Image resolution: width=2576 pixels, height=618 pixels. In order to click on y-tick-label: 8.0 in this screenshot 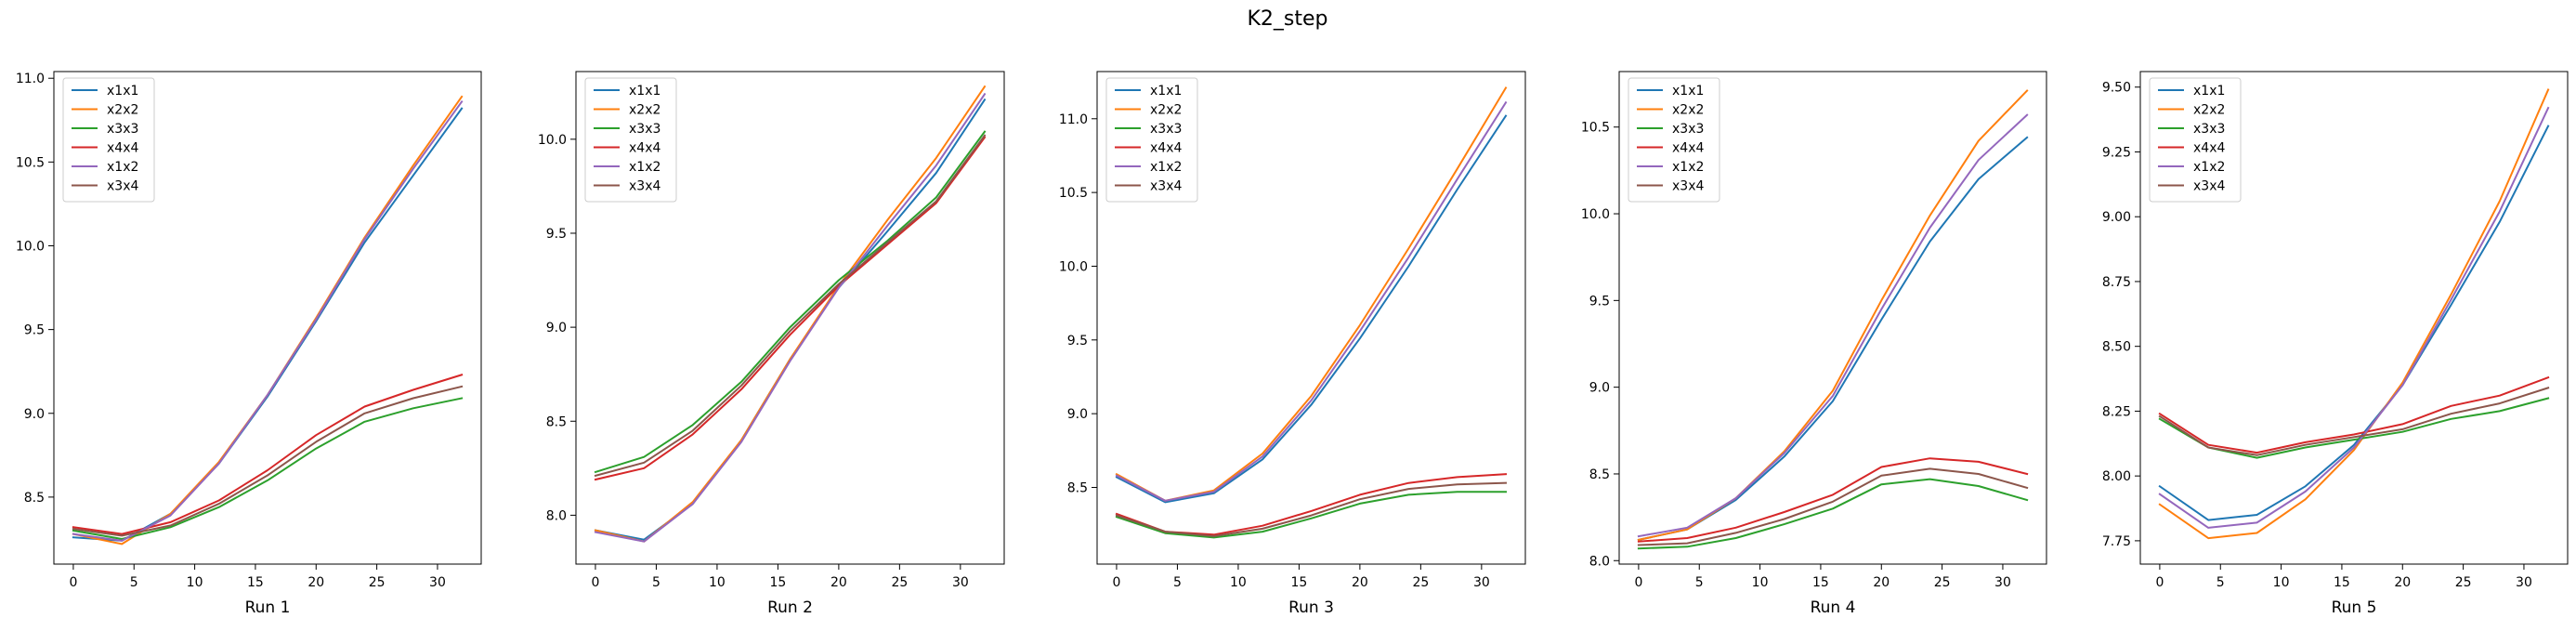, I will do `click(556, 515)`.